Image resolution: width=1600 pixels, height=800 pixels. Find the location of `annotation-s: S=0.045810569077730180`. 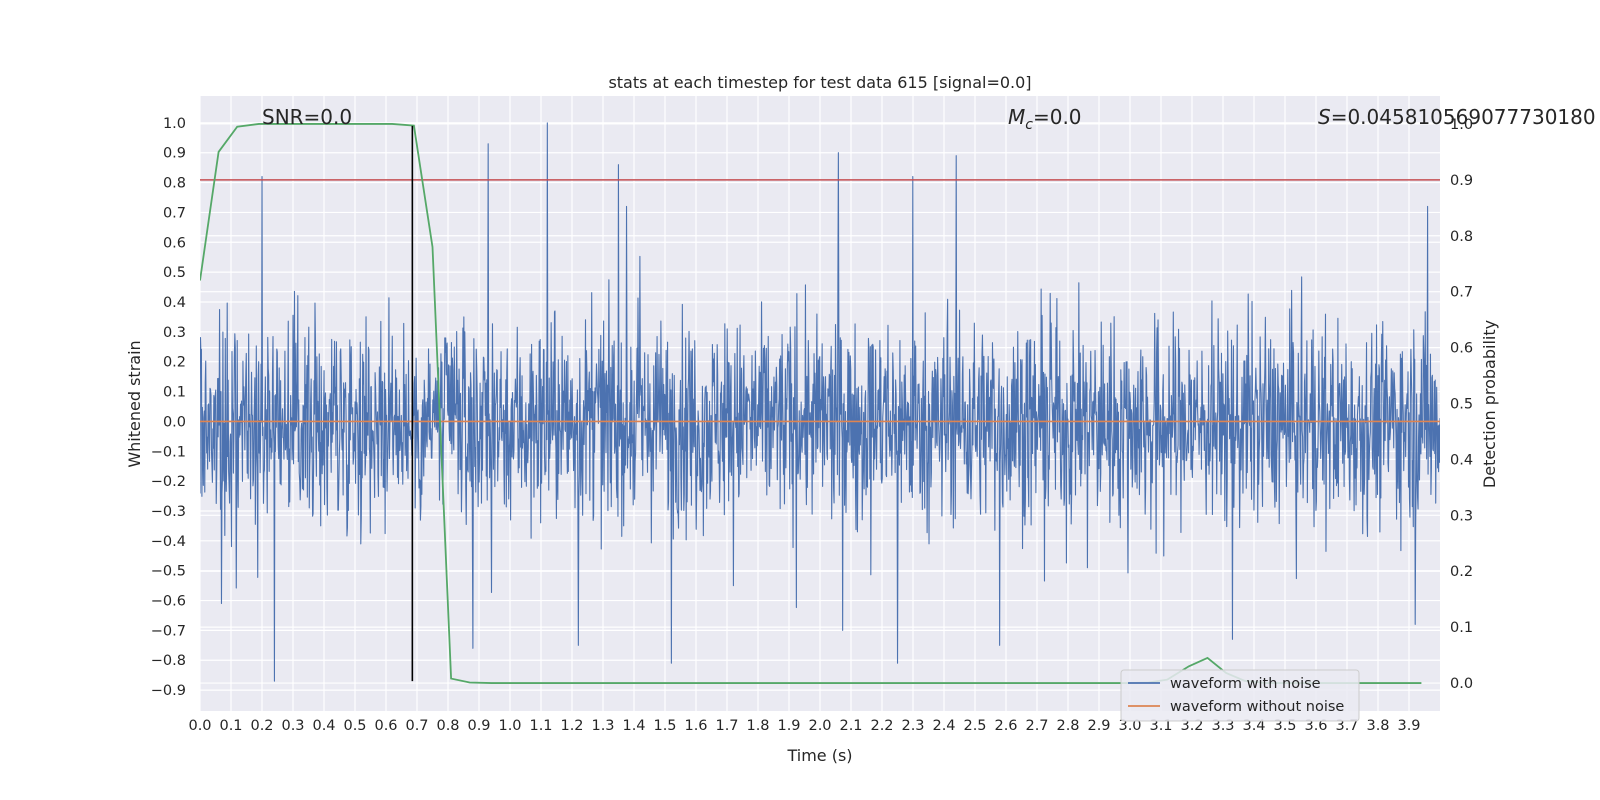

annotation-s: S=0.045810569077730180 is located at coordinates (1457, 117).